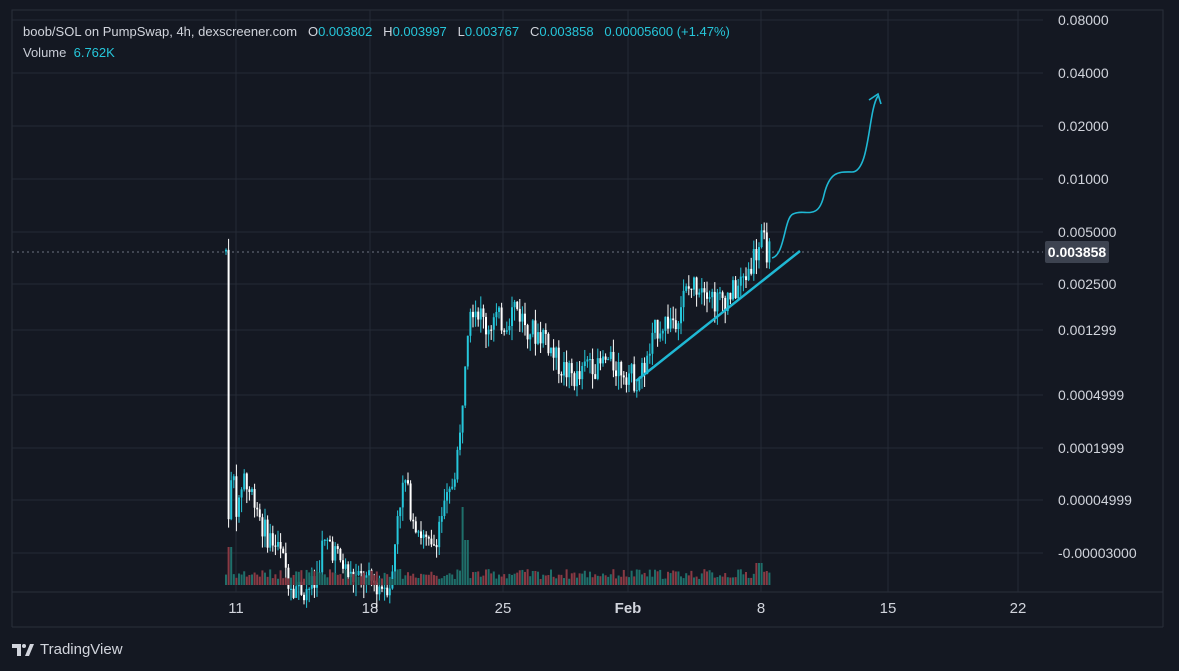  What do you see at coordinates (534, 31) in the screenshot?
I see `close-label: C` at bounding box center [534, 31].